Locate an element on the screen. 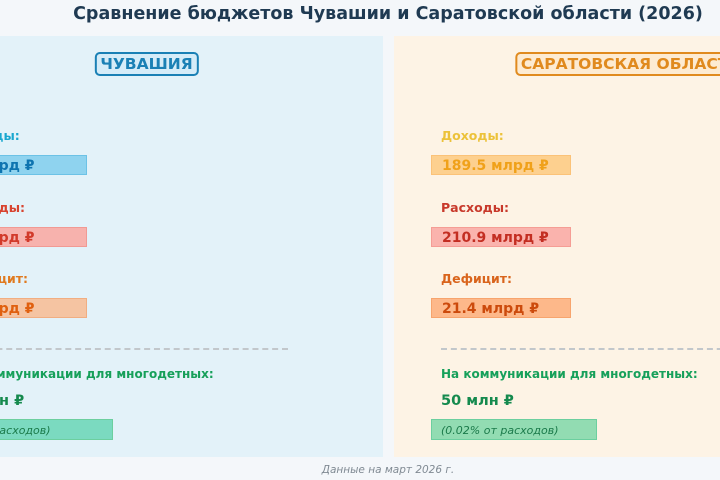 The height and width of the screenshot is (480, 720). communications-share: (0.02% от расходов) is located at coordinates (514, 429).